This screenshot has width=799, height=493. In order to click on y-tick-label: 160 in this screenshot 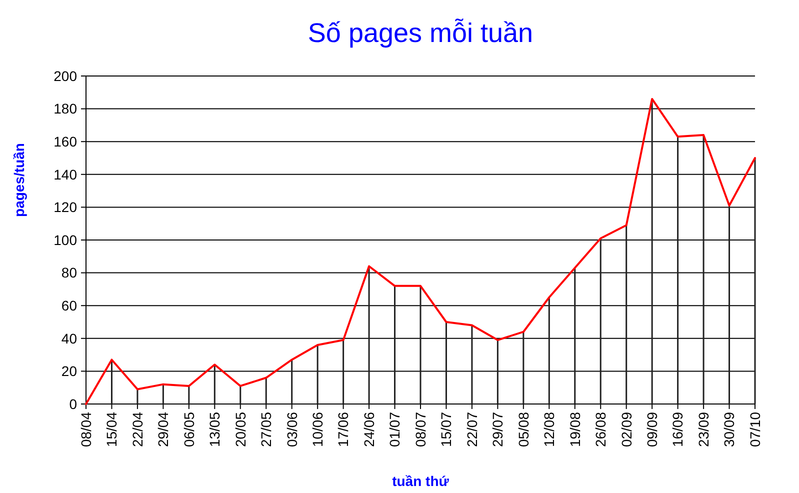, I will do `click(66, 142)`.